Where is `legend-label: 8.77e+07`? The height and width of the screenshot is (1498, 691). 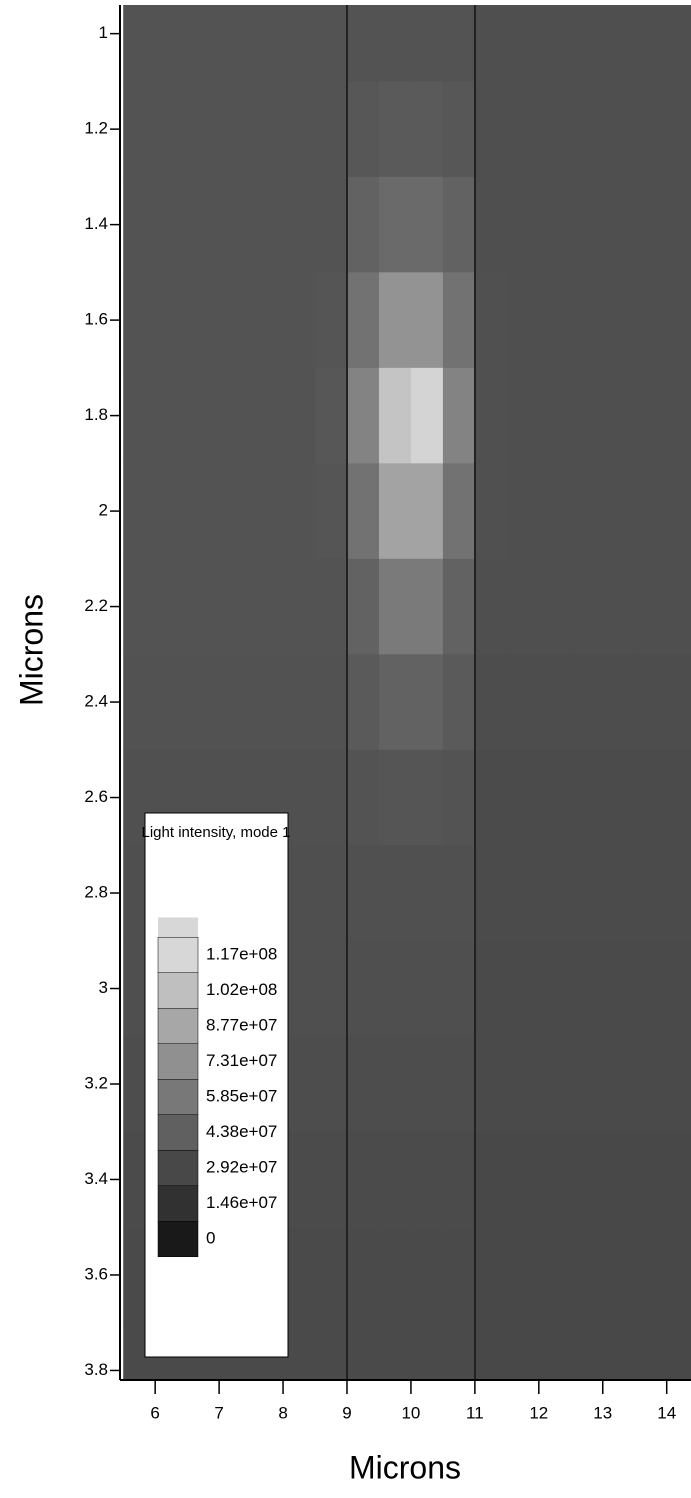
legend-label: 8.77e+07 is located at coordinates (241, 1024).